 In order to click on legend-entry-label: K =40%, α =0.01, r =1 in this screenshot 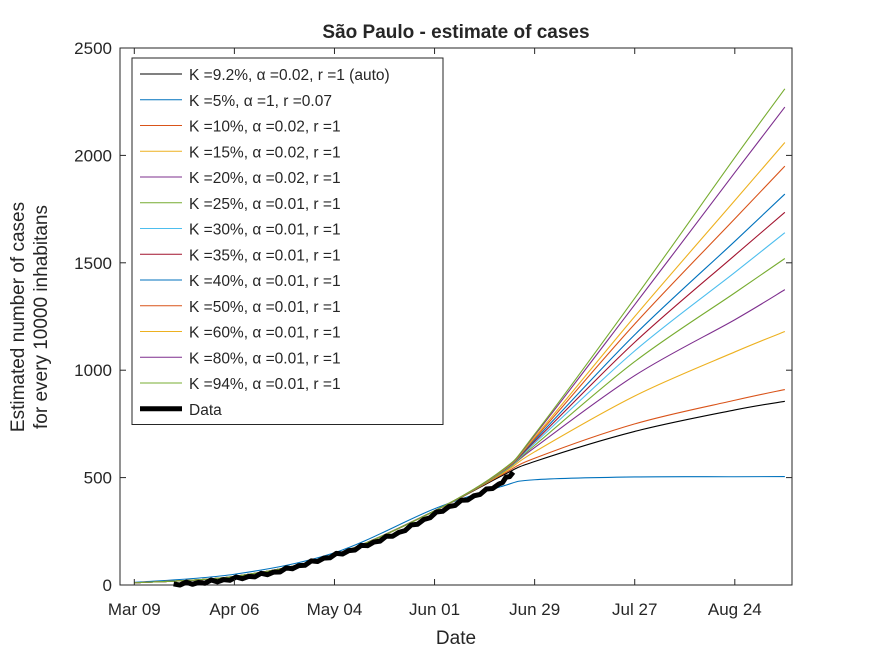, I will do `click(265, 281)`.